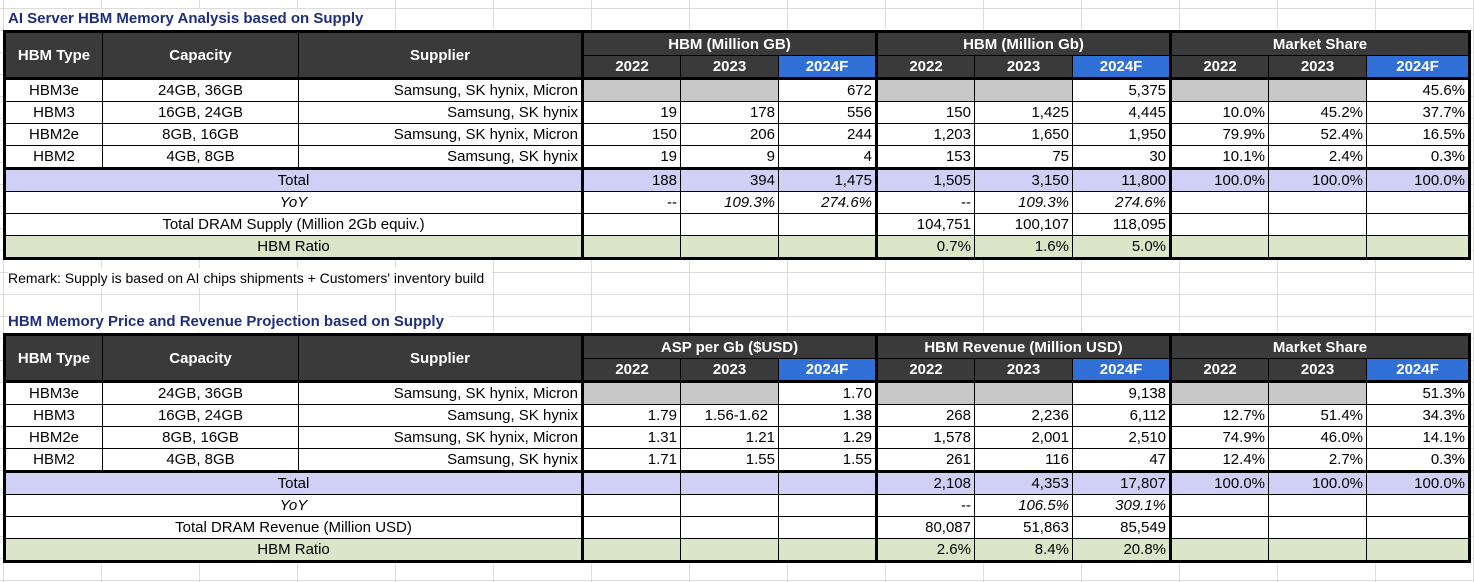 Image resolution: width=1474 pixels, height=582 pixels. I want to click on value-cell: 8.4%, so click(1023, 550).